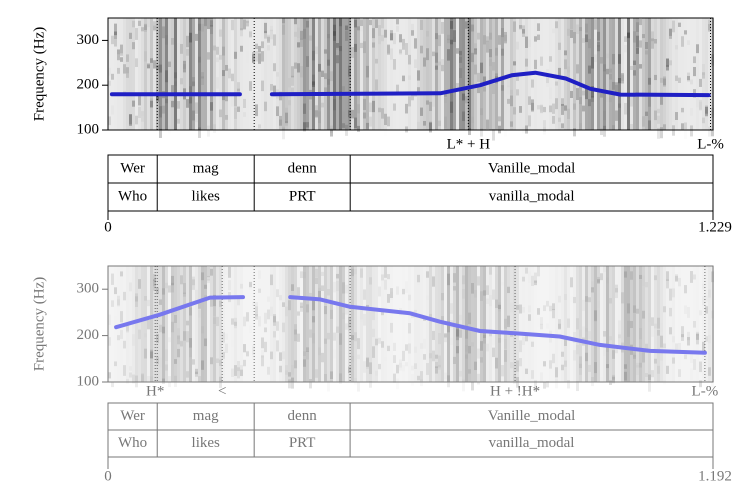 This screenshot has width=751, height=497. I want to click on tone-label: H*, so click(155, 391).